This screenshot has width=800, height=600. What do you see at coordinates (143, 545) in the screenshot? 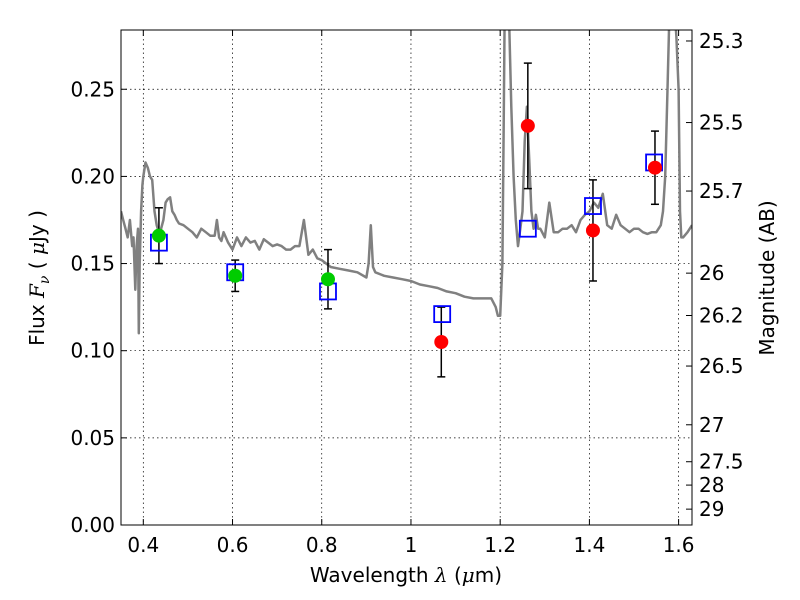
I see `x-tick-label: 0.4` at bounding box center [143, 545].